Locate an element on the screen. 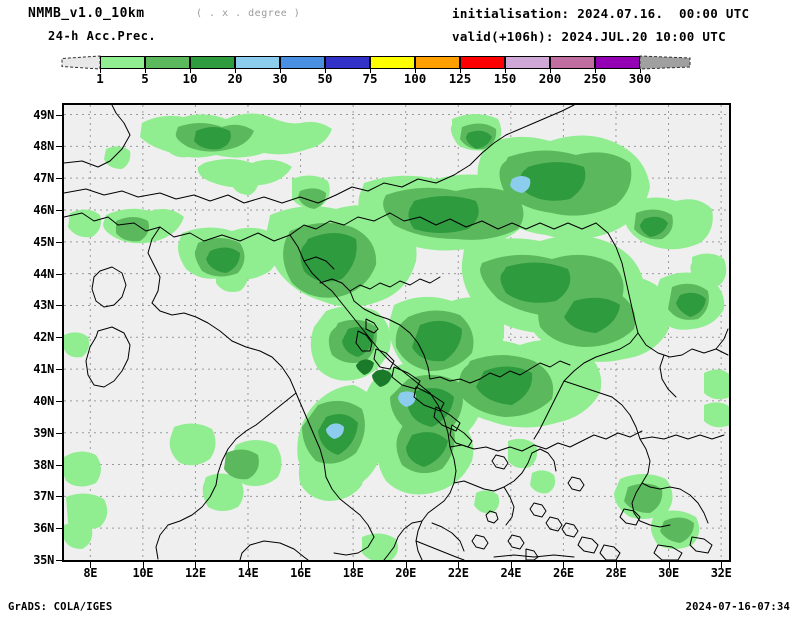  colorbar-label: 100 is located at coordinates (415, 78).